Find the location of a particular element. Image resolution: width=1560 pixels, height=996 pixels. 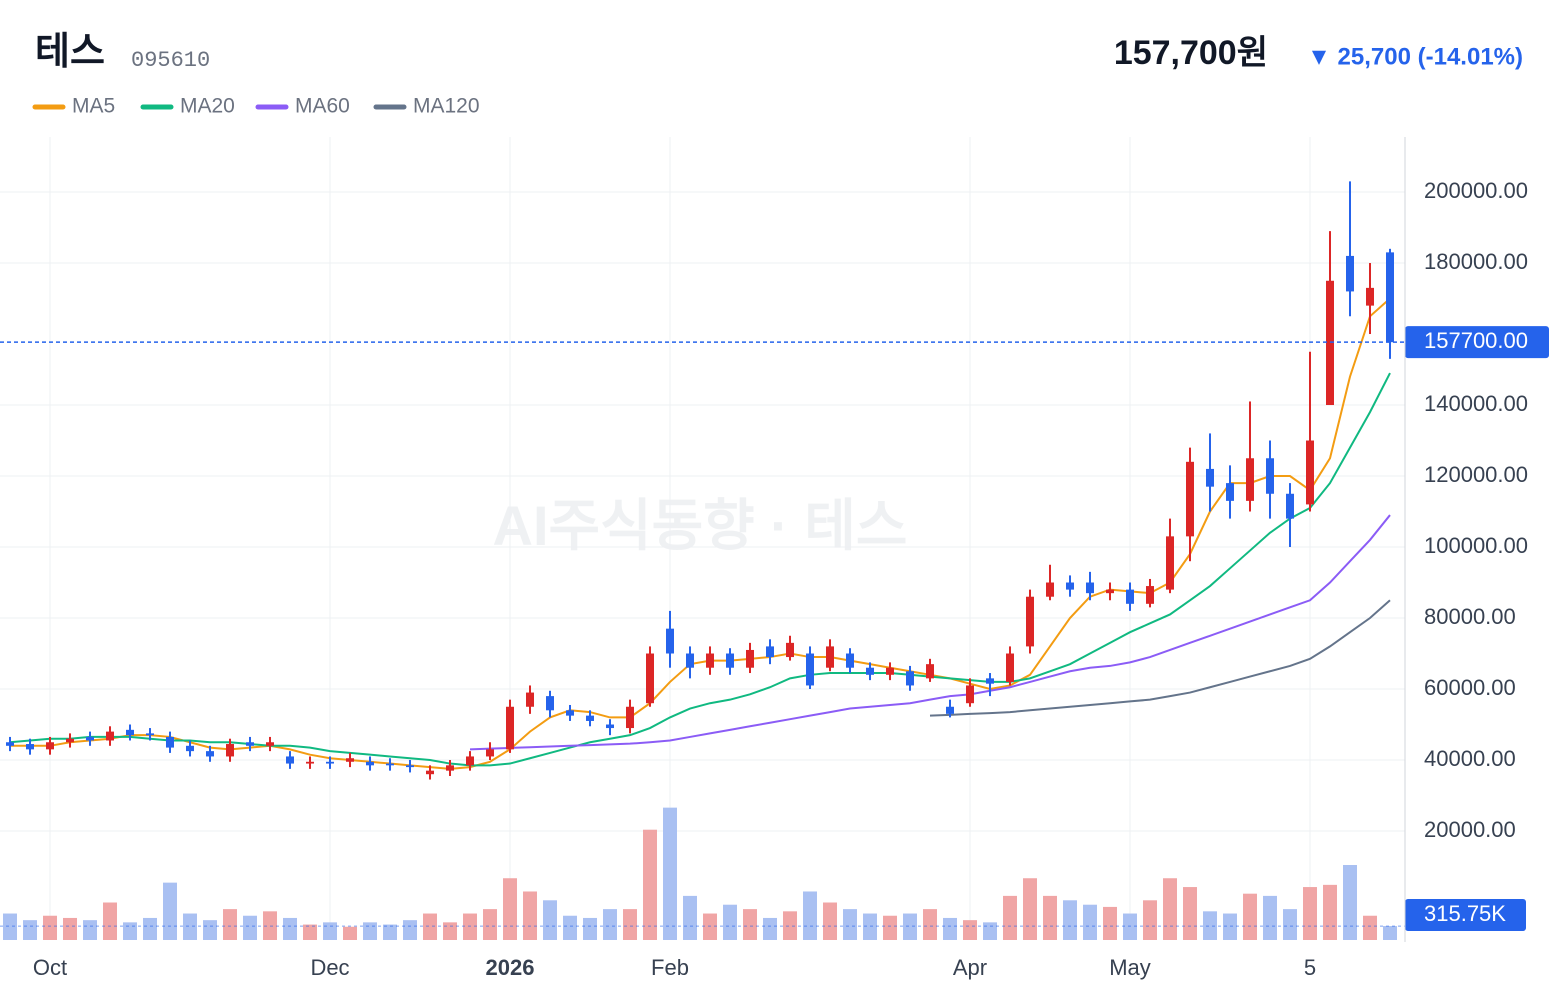

price-change: ▼ 25,700 (-14.01%) is located at coordinates (1415, 56).